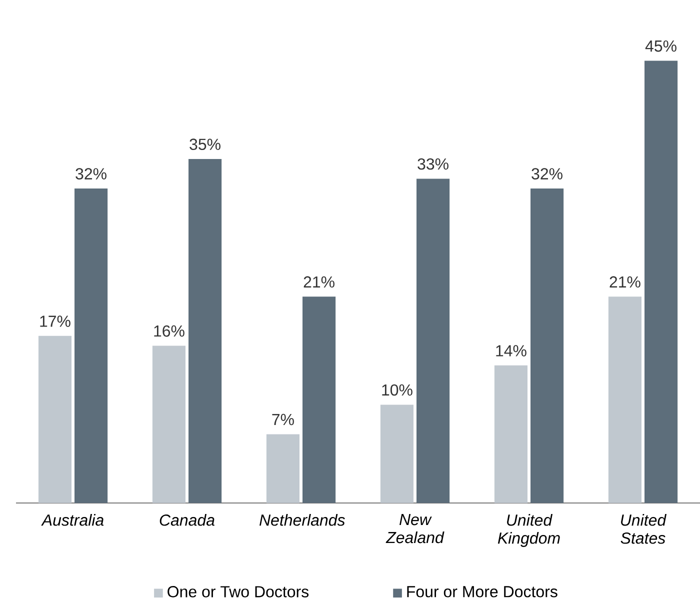 The width and height of the screenshot is (700, 609). I want to click on data-label: 16%, so click(169, 331).